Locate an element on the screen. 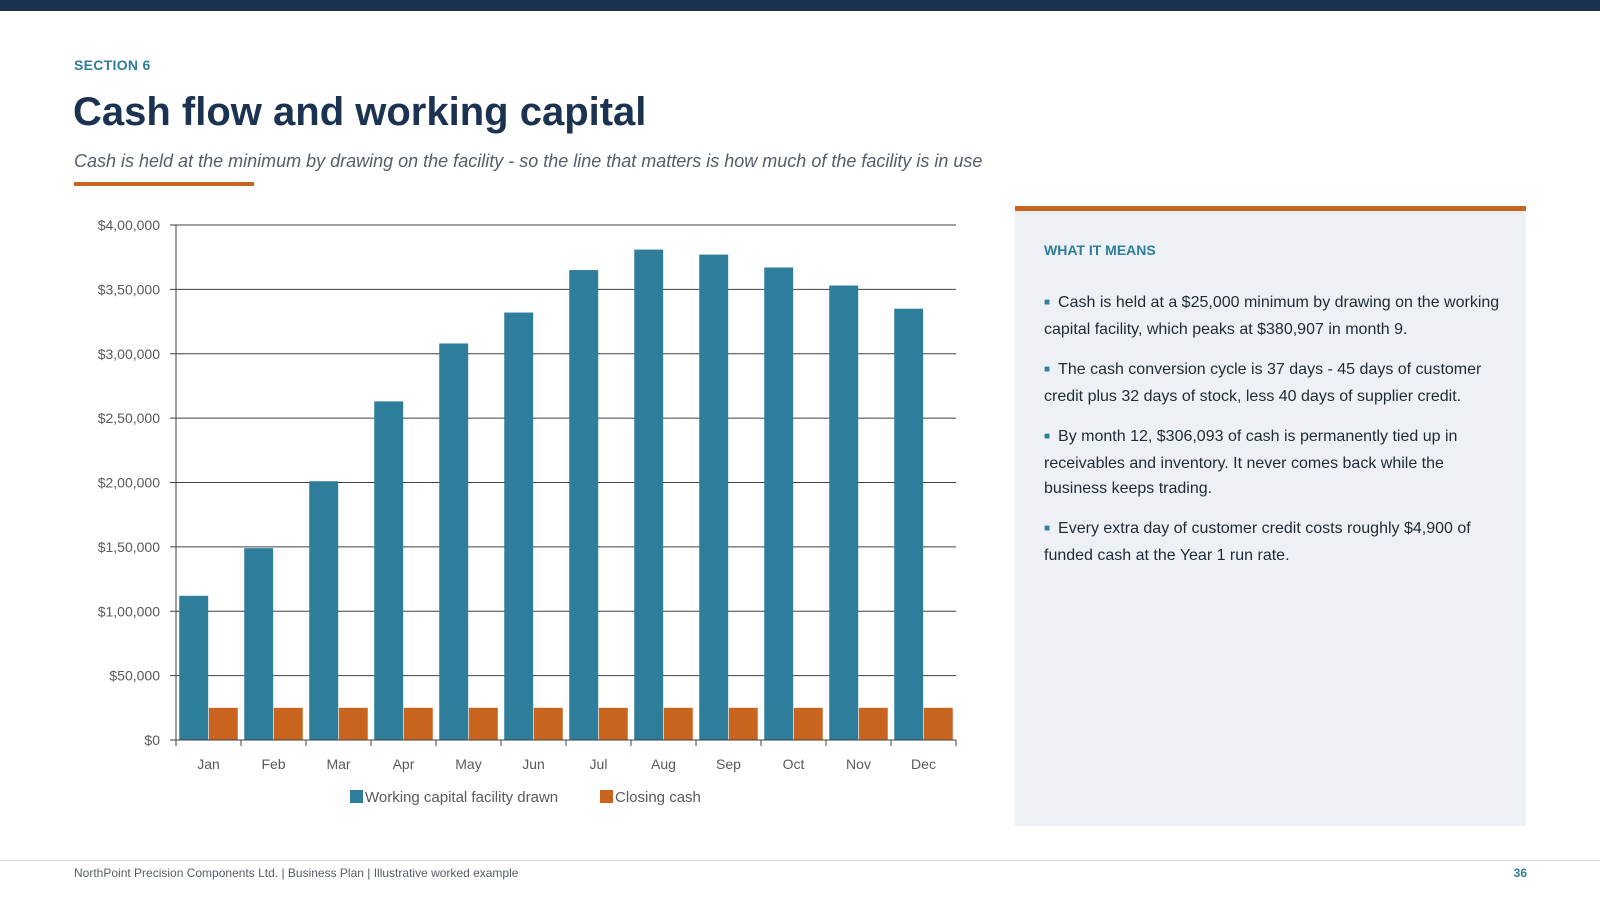 Image resolution: width=1600 pixels, height=900 pixels. y-tick-label: $2,00,000 is located at coordinates (129, 483).